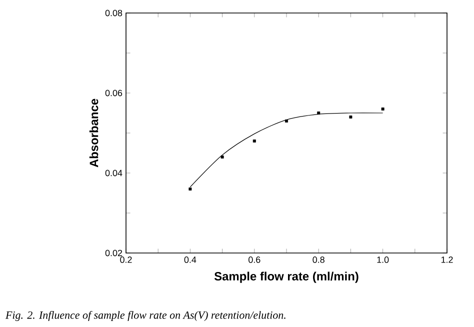  What do you see at coordinates (318, 259) in the screenshot?
I see `x-tick-label: 0.8` at bounding box center [318, 259].